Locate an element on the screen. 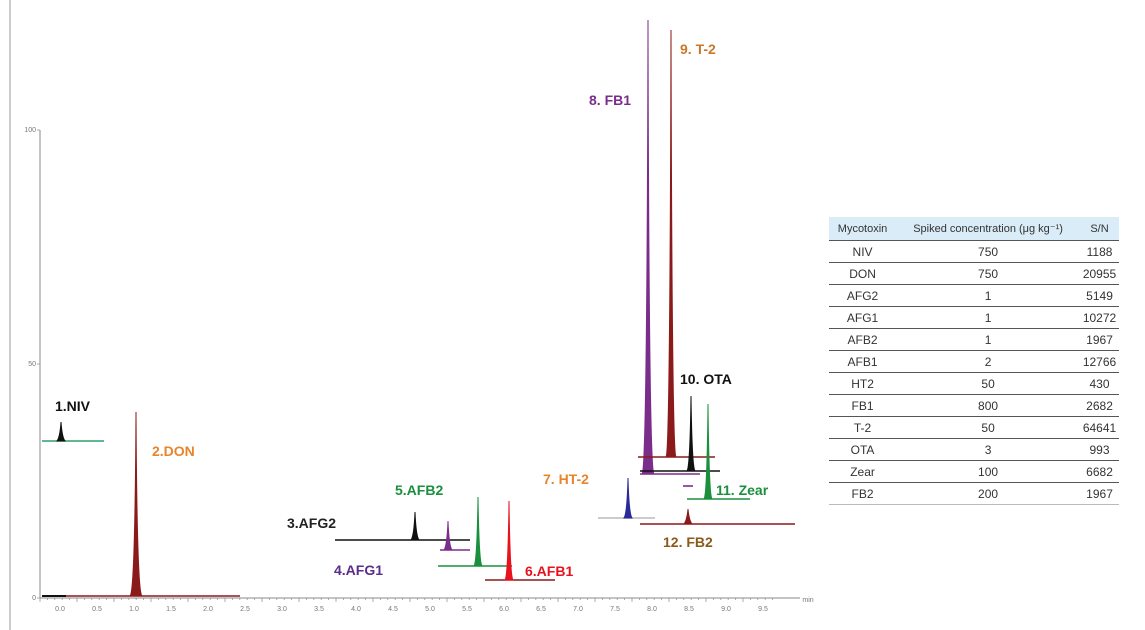 This screenshot has height=630, width=1145. x-tick-label: 3.5 is located at coordinates (319, 609).